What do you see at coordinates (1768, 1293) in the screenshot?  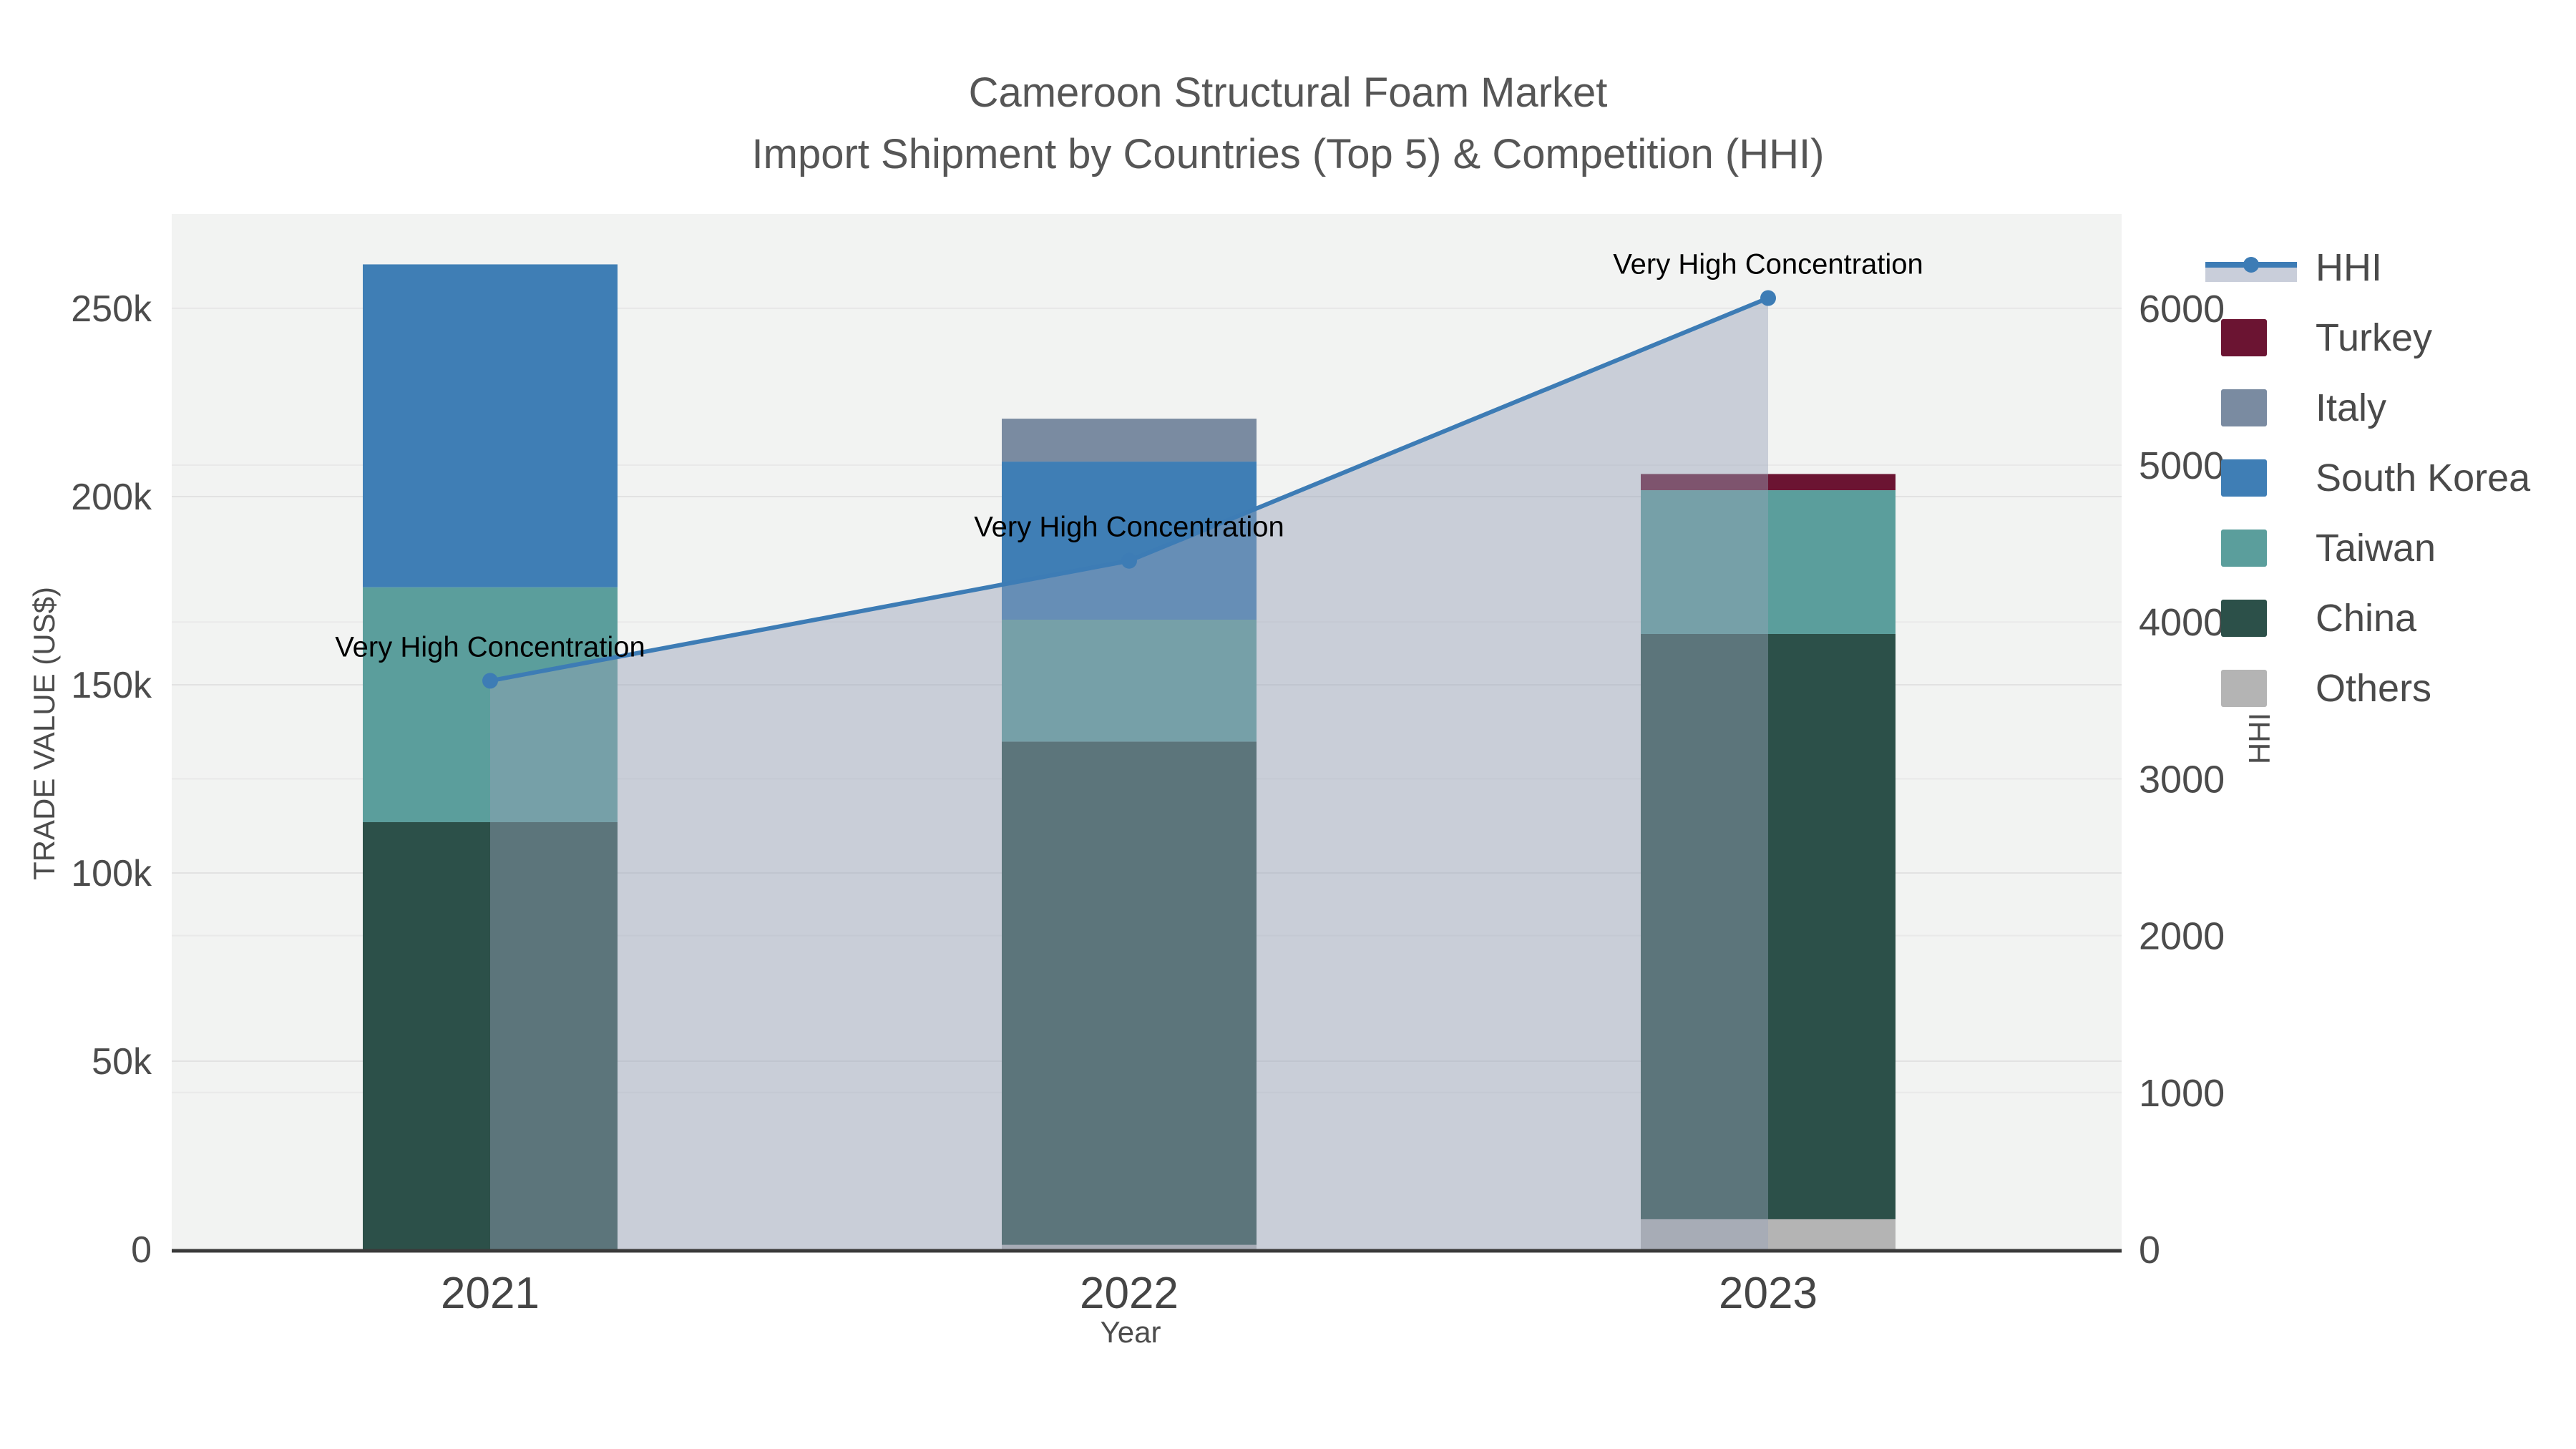 I see `x-tick-label-2023: 2023` at bounding box center [1768, 1293].